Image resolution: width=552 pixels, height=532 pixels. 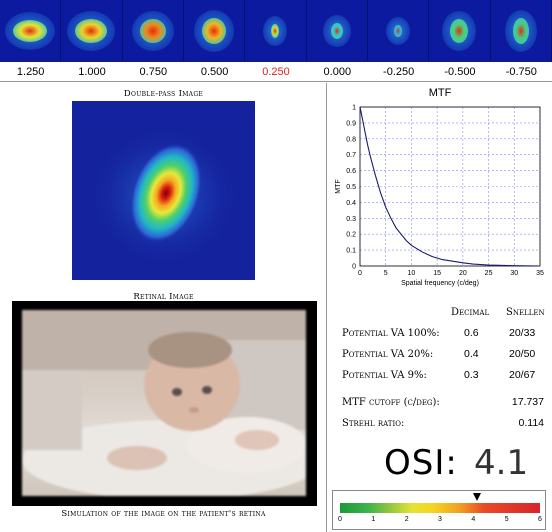 What do you see at coordinates (463, 273) in the screenshot?
I see `mtf-x-tick-label: 20` at bounding box center [463, 273].